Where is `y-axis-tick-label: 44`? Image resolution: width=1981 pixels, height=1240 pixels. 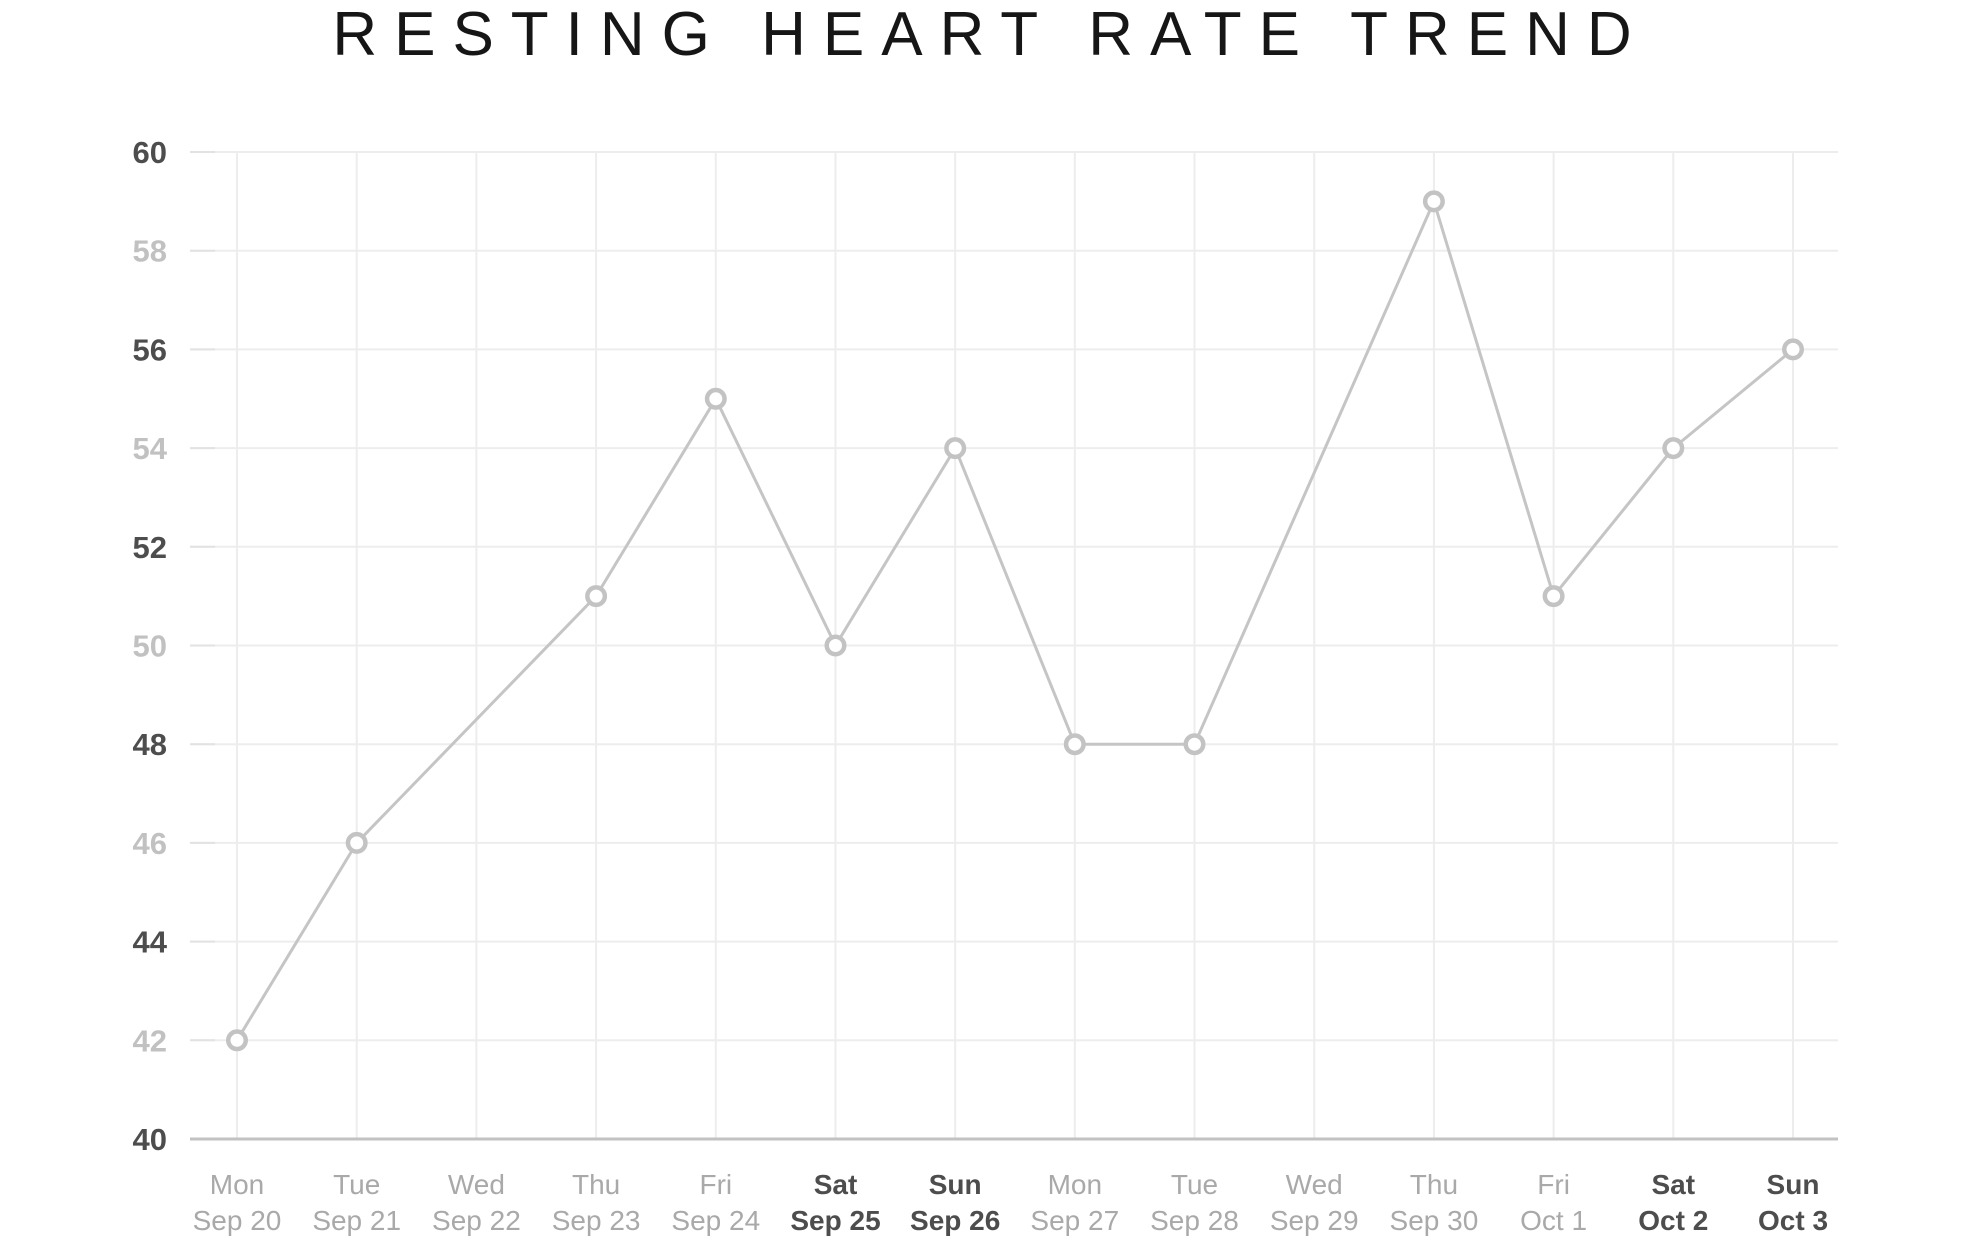 y-axis-tick-label: 44 is located at coordinates (150, 942).